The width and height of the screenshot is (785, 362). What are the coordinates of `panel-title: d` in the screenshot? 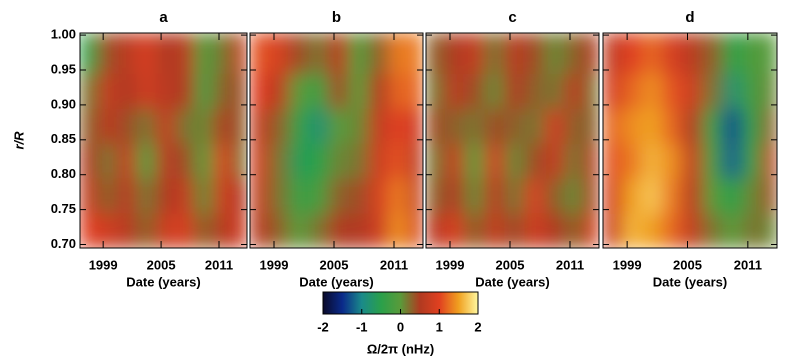 It's located at (689, 17).